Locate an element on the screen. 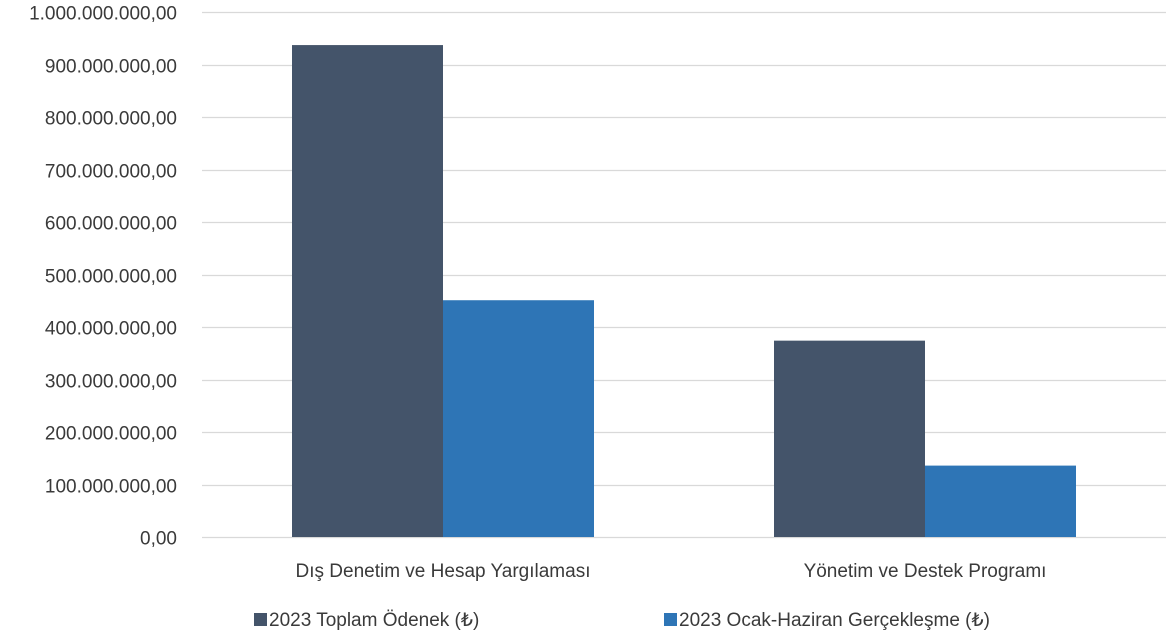 The width and height of the screenshot is (1168, 641). x-tick-label: Dış Denetim ve Hesap Yargılaması is located at coordinates (443, 571).